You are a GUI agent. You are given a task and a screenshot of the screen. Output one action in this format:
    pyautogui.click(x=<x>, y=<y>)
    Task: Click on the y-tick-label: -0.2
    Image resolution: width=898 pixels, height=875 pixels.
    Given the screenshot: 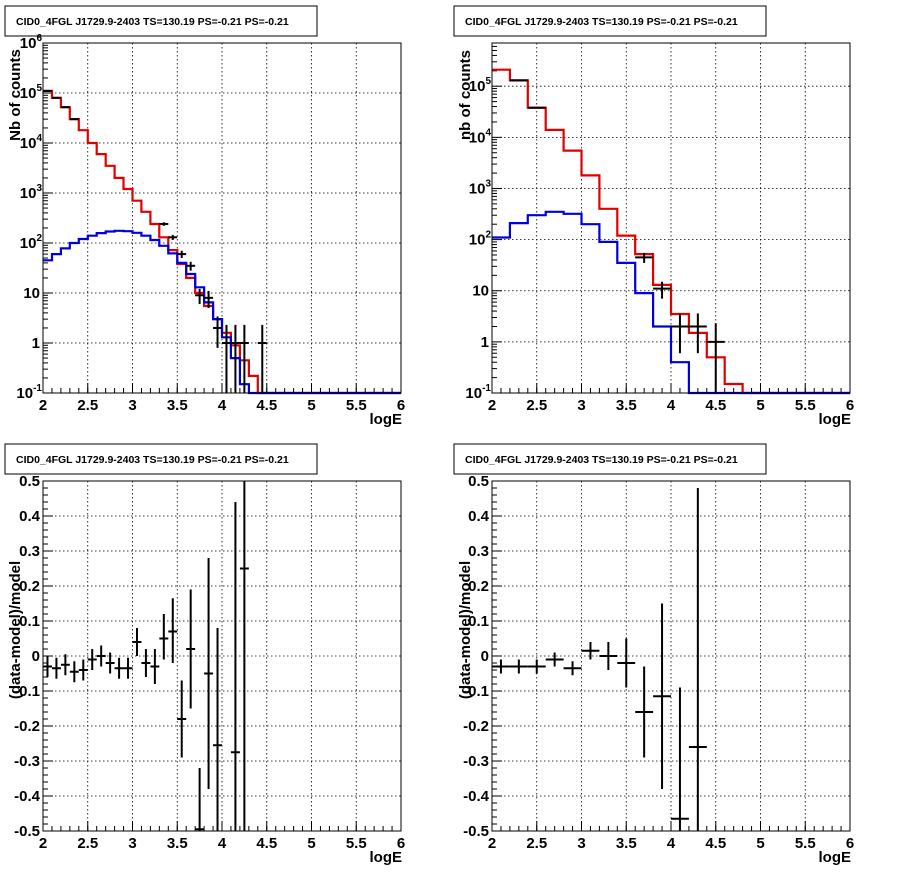 What is the action you would take?
    pyautogui.click(x=476, y=726)
    